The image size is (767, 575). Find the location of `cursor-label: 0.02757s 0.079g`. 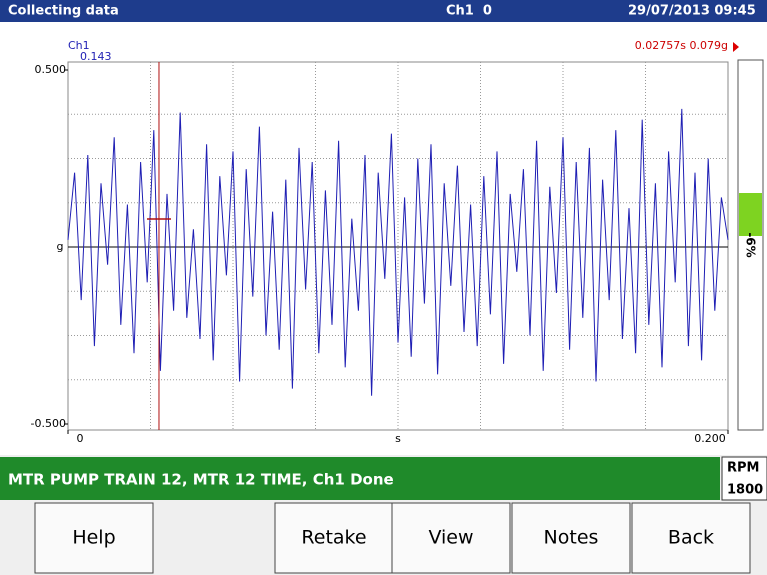

cursor-label: 0.02757s 0.079g is located at coordinates (681, 45).